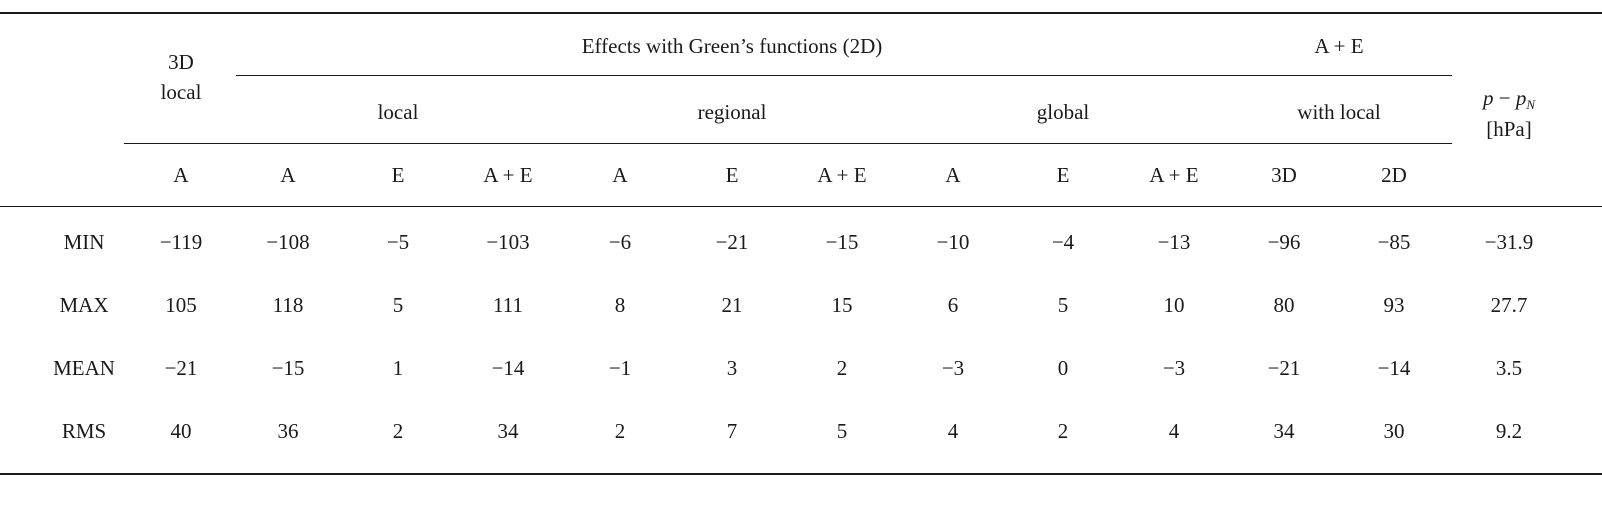 Image resolution: width=1602 pixels, height=509 pixels. What do you see at coordinates (1509, 129) in the screenshot?
I see `header-unit: [hPa]` at bounding box center [1509, 129].